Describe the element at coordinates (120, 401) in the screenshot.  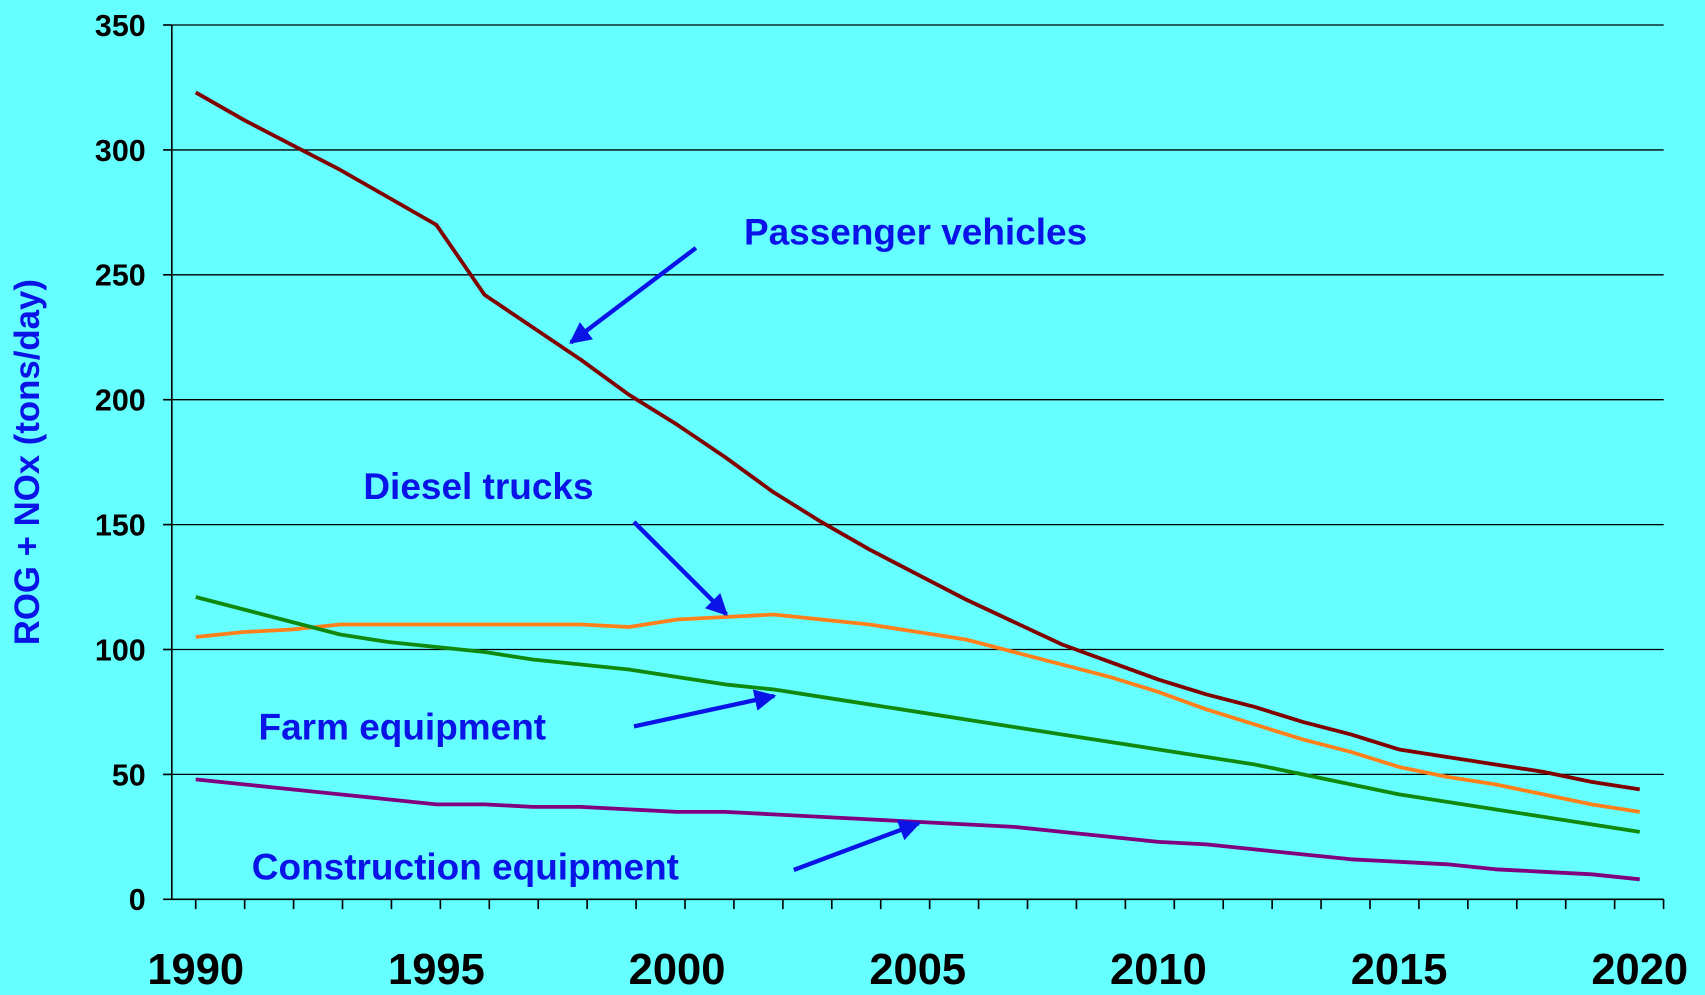
I see `y-tick-label: 200` at that location.